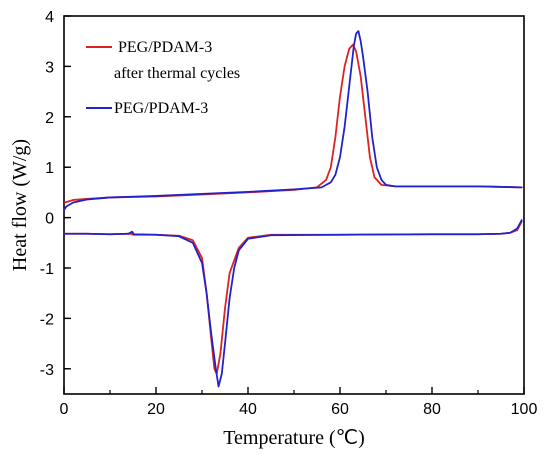 The width and height of the screenshot is (550, 454). What do you see at coordinates (49, 67) in the screenshot?
I see `y-tick-label: 3` at bounding box center [49, 67].